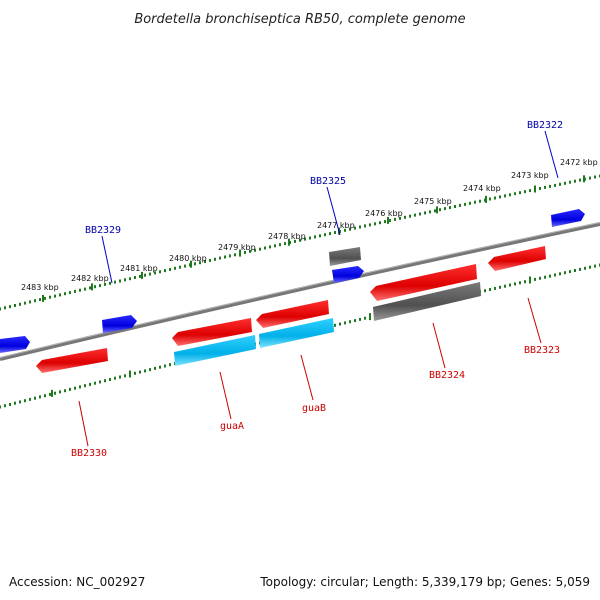 This screenshot has height=600, width=600. What do you see at coordinates (89, 453) in the screenshot?
I see `gene-label-bb2330: BB2330` at bounding box center [89, 453].